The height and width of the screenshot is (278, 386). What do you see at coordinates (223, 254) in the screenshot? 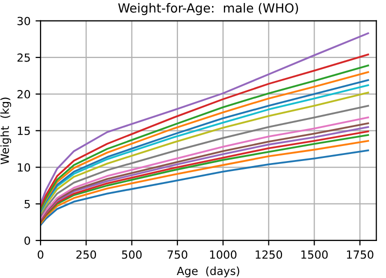
I see `x-tick-label: 1000` at bounding box center [223, 254].